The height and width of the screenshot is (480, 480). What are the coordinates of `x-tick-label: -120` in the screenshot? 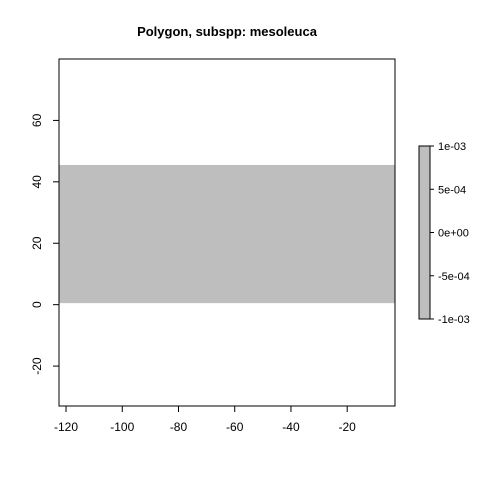 It's located at (66, 427).